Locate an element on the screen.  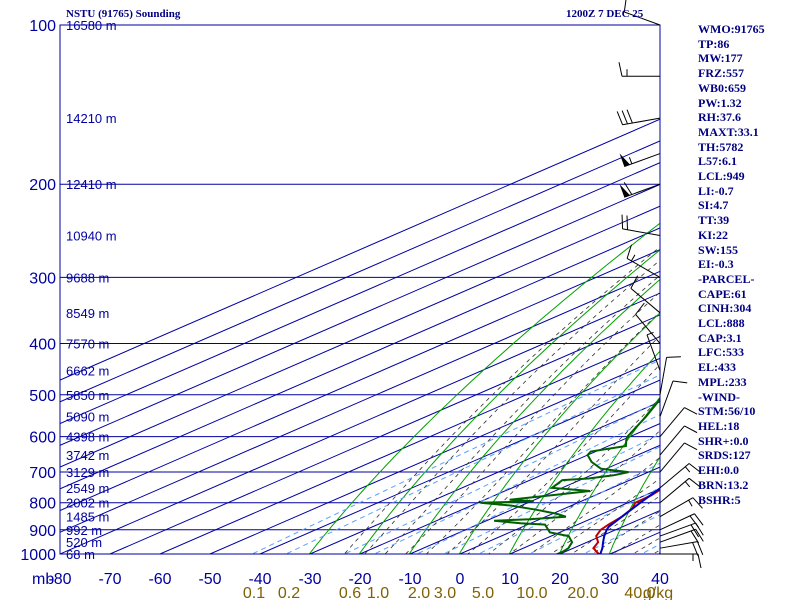
isotherm--10 is located at coordinates (534, 499).